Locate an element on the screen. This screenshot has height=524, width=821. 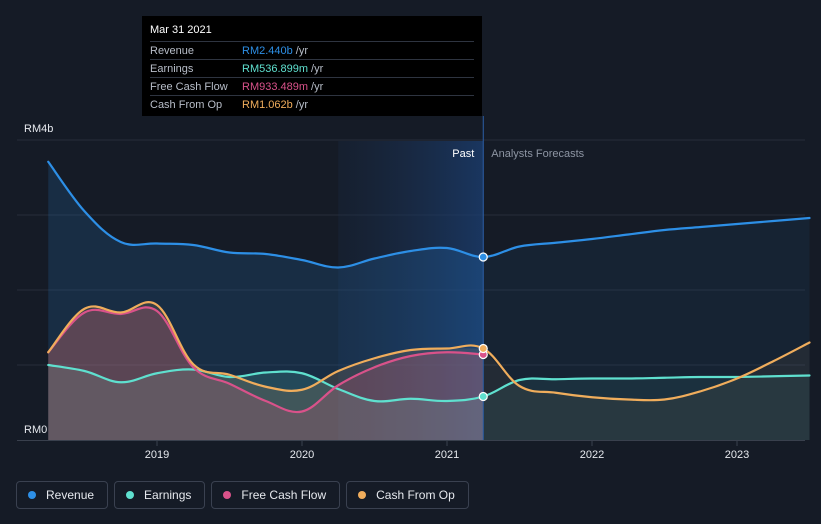
x-tick-label: 2023 is located at coordinates (737, 455).